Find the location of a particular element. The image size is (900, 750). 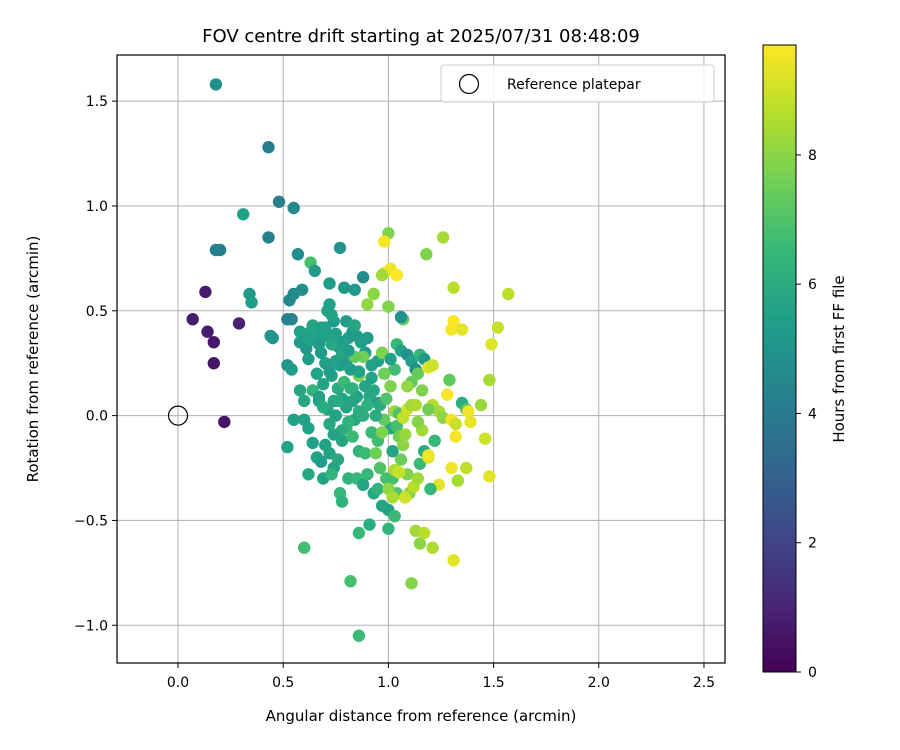

legend-box is located at coordinates (577, 83).